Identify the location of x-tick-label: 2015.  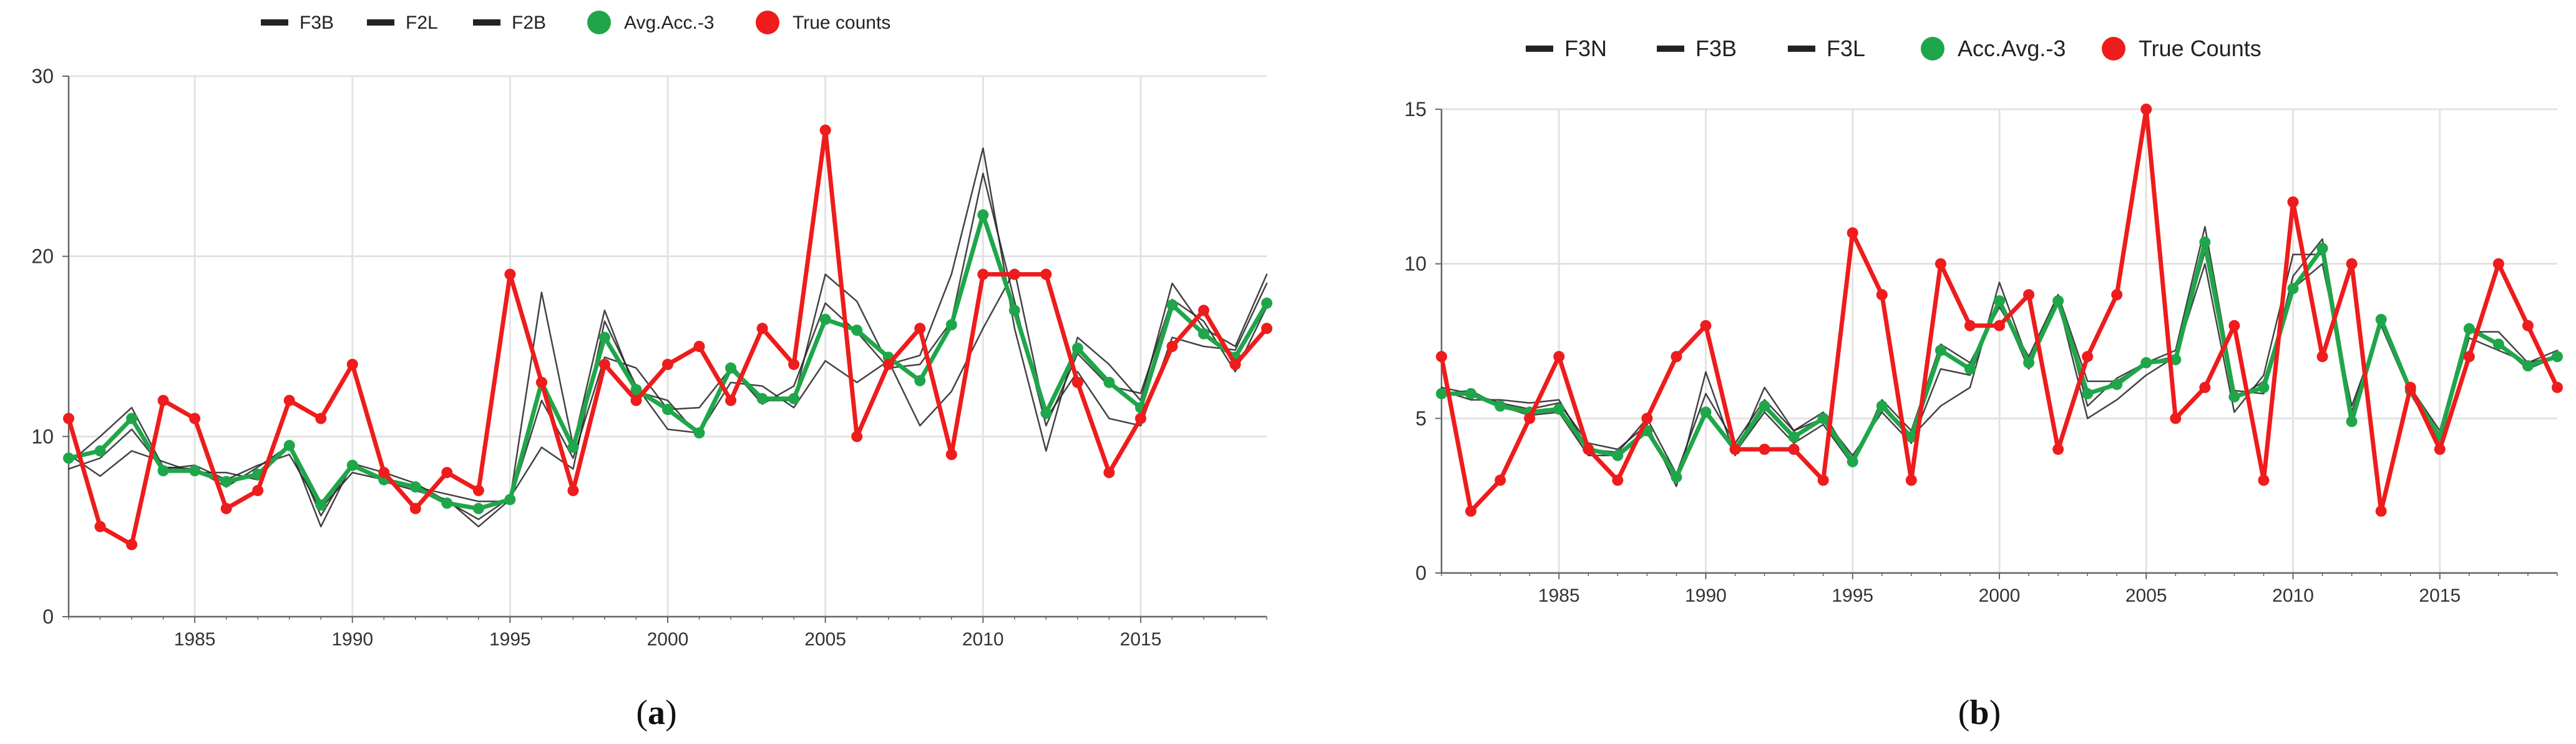
(2440, 595).